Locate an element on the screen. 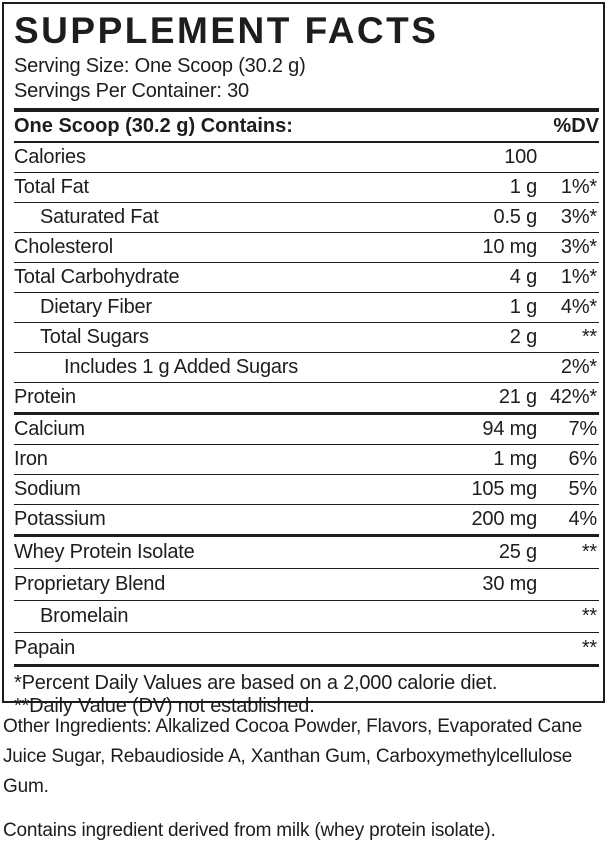 This screenshot has height=846, width=614. nutrient-row-dietary-fiber: Dietary Fiber 1 g 4%* is located at coordinates (306, 308).